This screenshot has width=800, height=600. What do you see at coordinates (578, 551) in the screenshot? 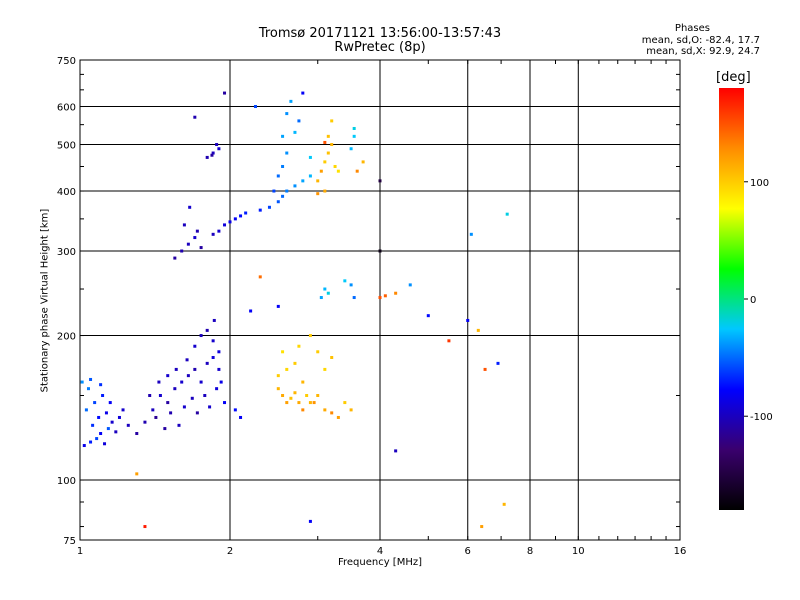
I see `x-tick-label: 10` at bounding box center [578, 551].